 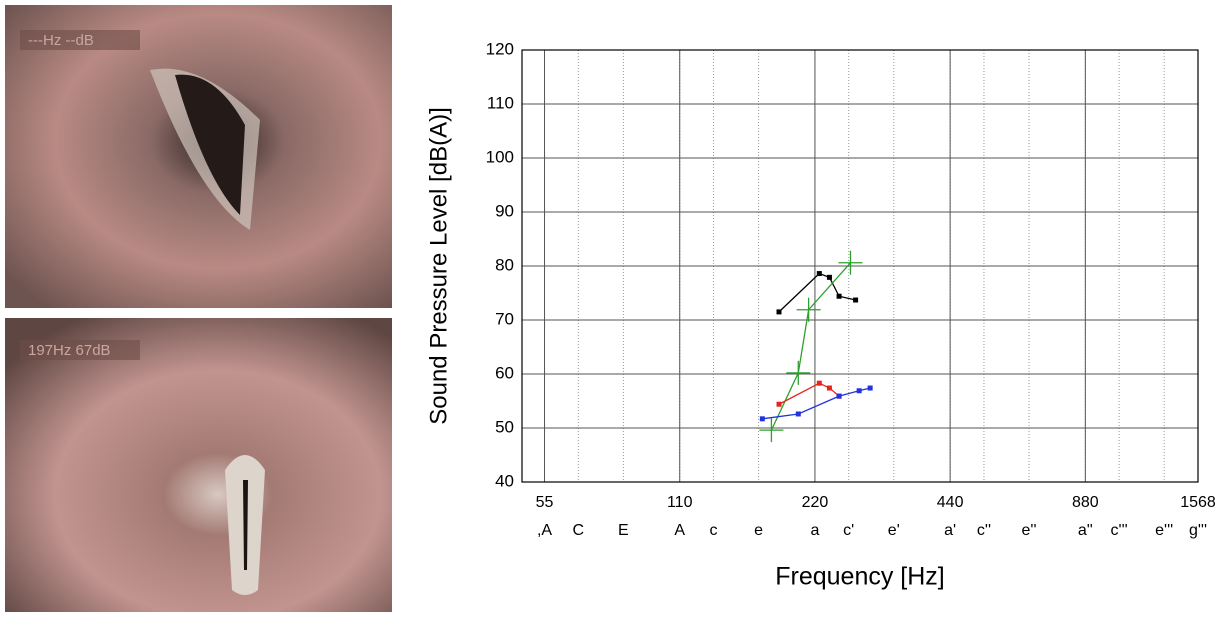 What do you see at coordinates (984, 530) in the screenshot?
I see `note-tick-label: c''` at bounding box center [984, 530].